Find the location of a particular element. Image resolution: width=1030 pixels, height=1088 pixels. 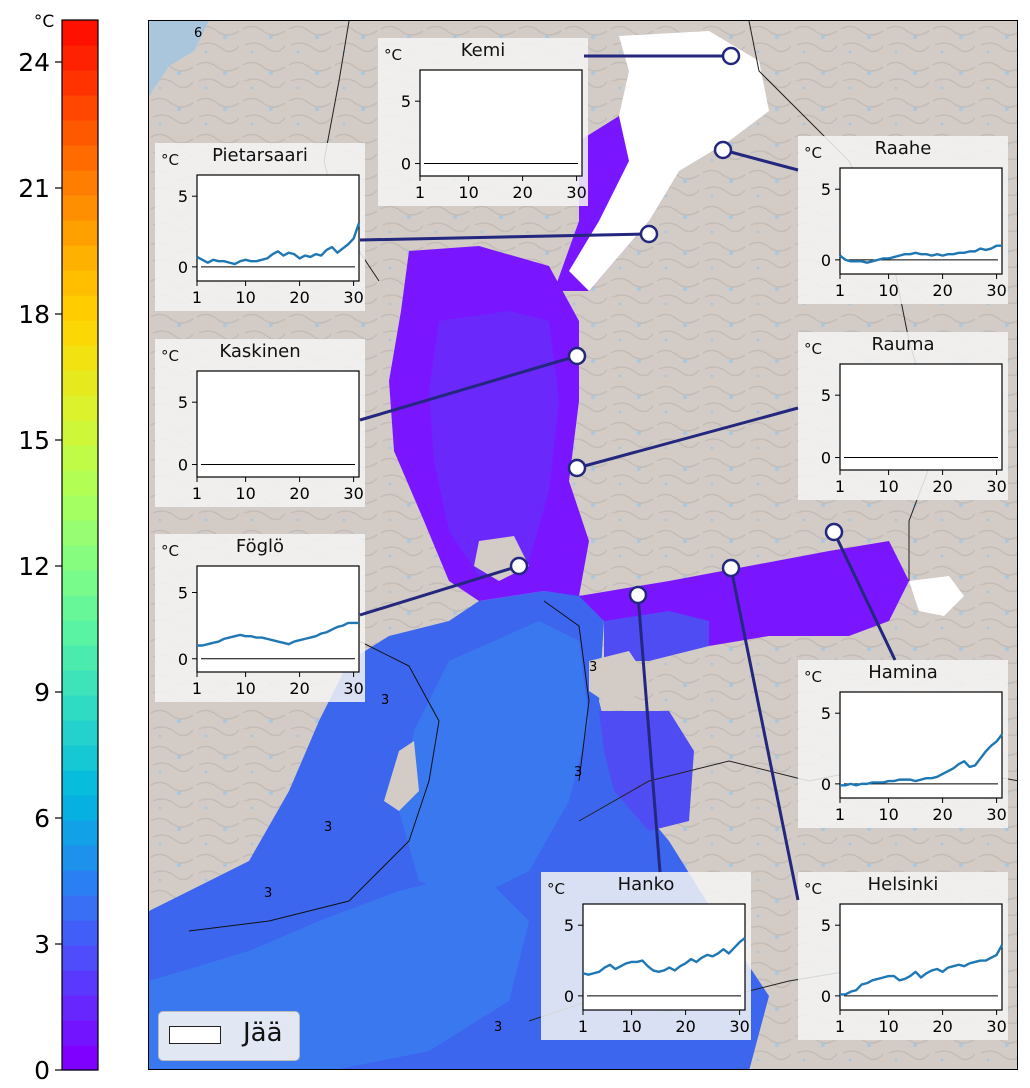

colorbar-tick-label: 0 is located at coordinates (42, 1070).